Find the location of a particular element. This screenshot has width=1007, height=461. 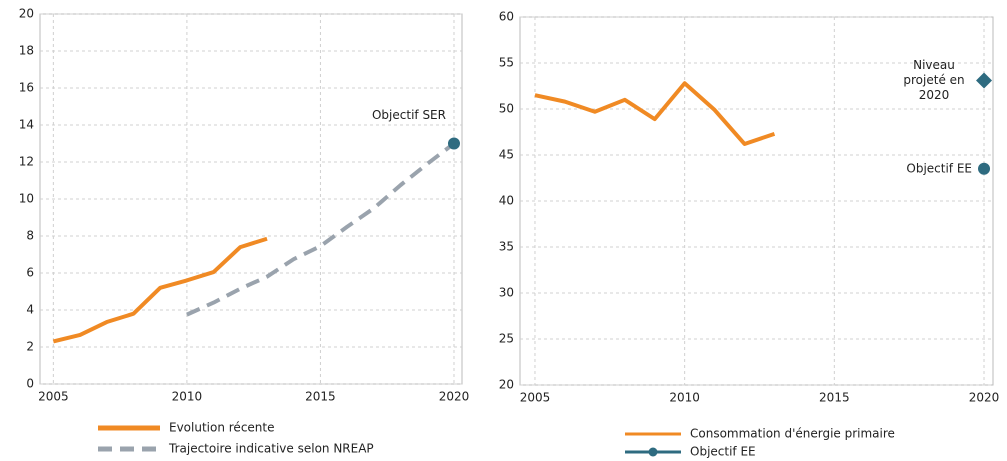

y-tick-label: 10 is located at coordinates (26, 199).